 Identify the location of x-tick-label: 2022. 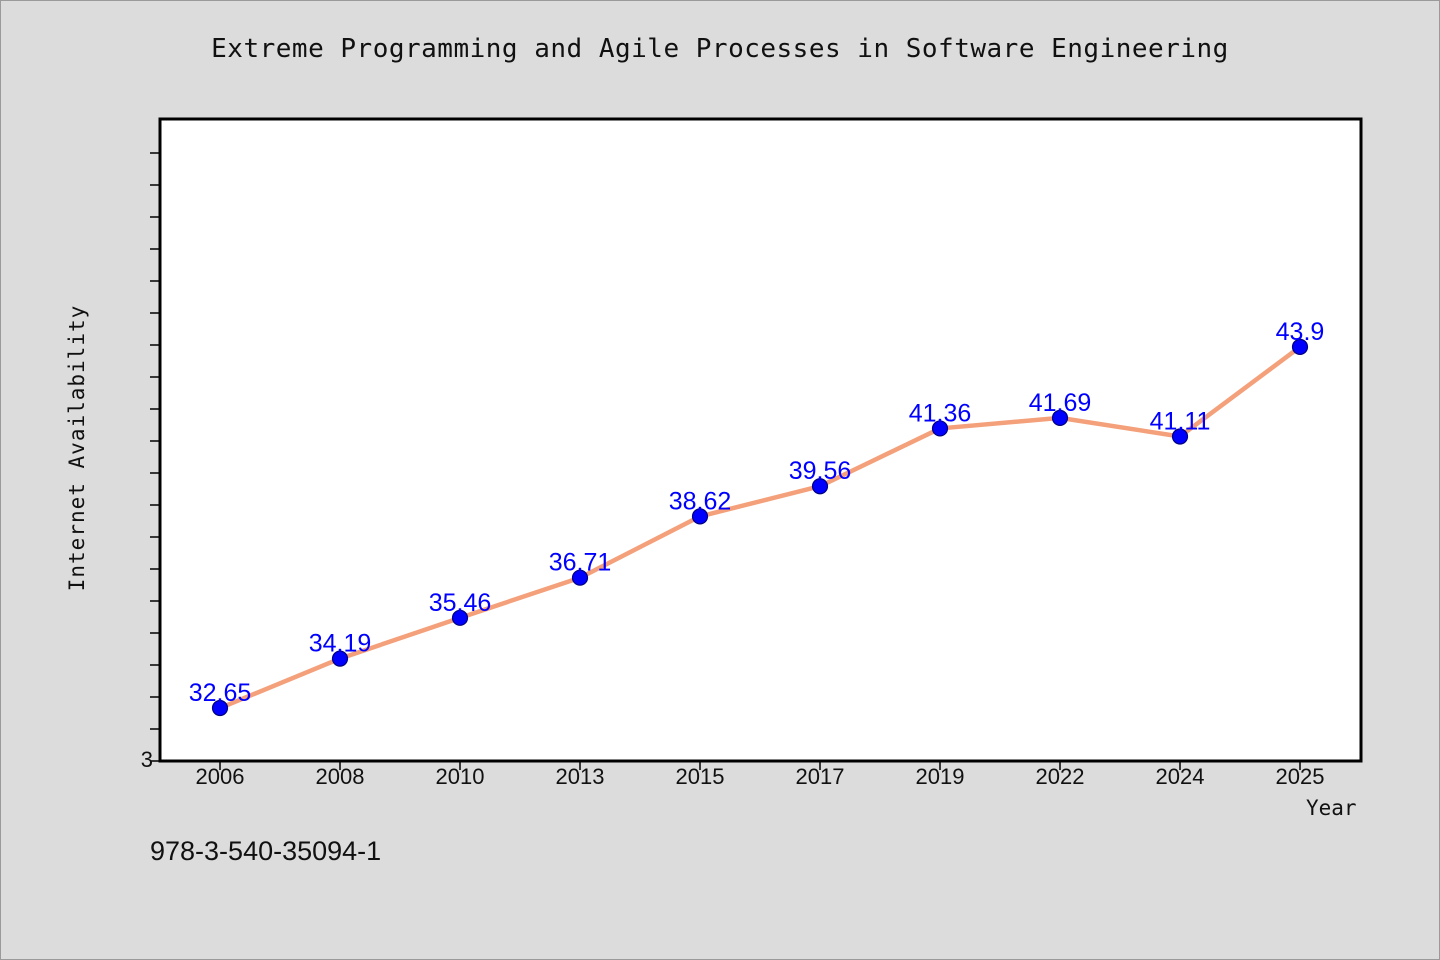
(1060, 776).